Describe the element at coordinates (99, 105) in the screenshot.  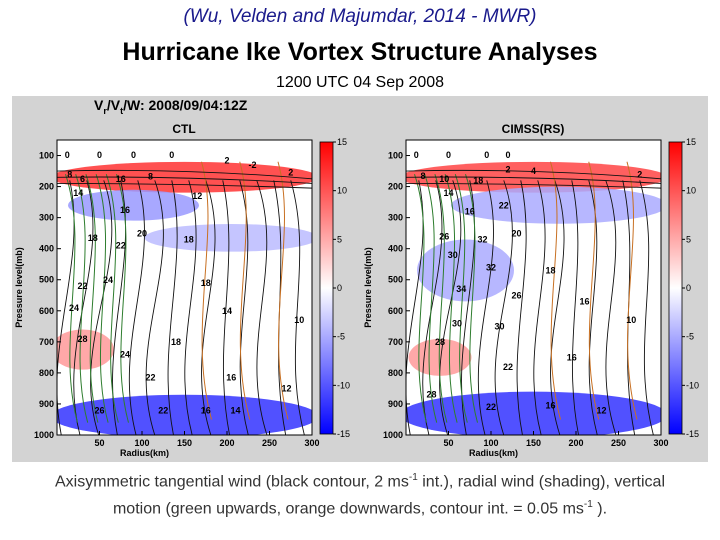
I see `suptitle-prefix: V` at that location.